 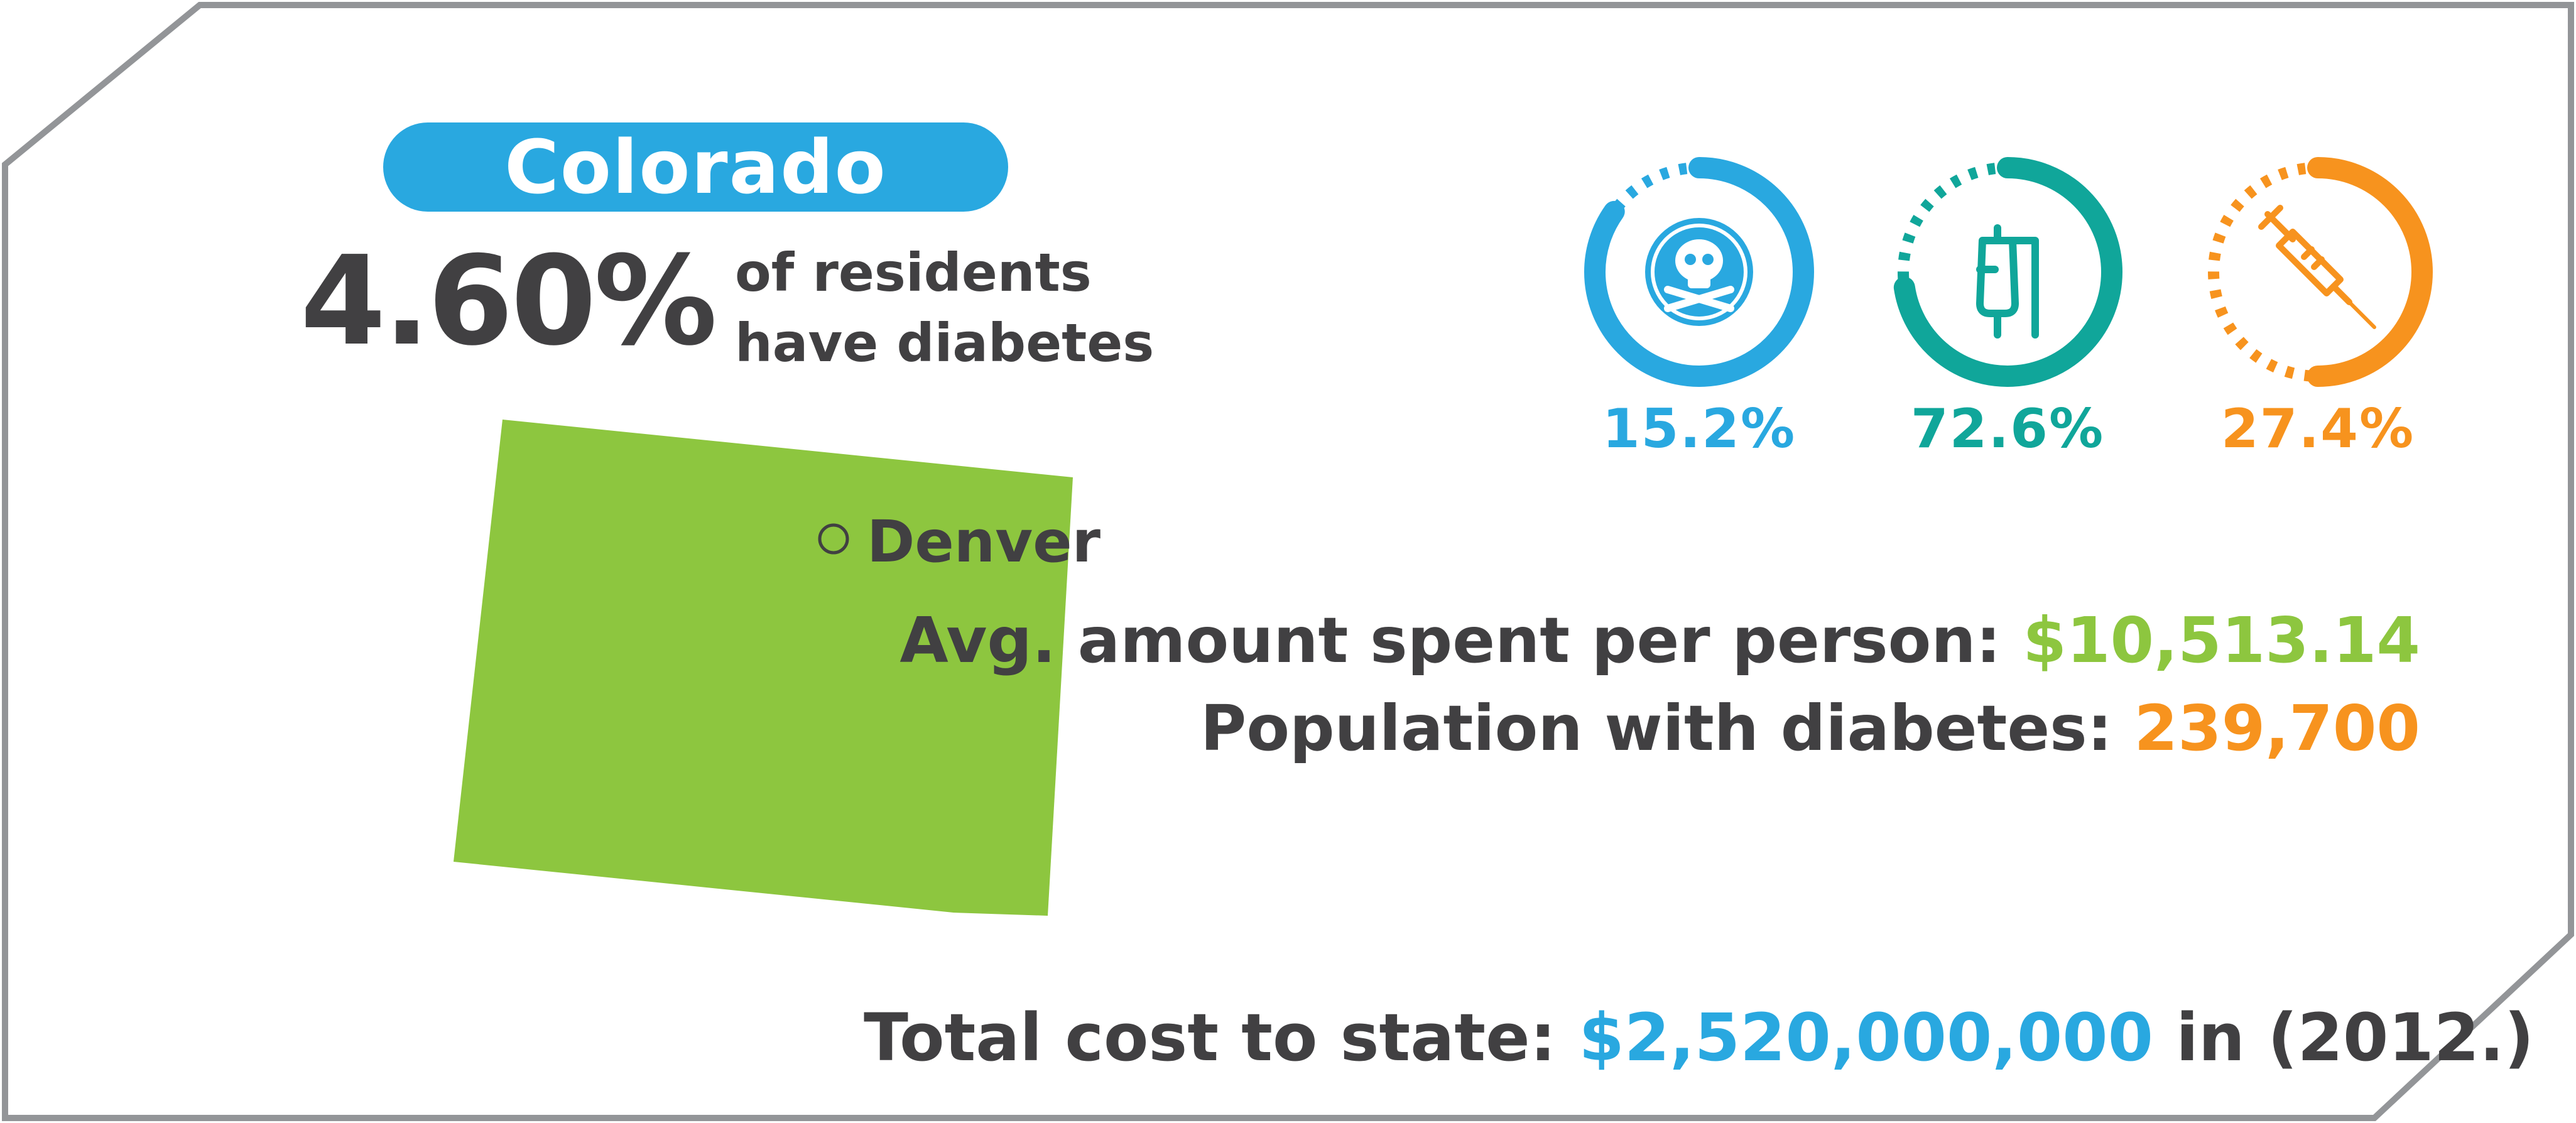 I want to click on total-cost-suffix: in (2012.), so click(x=2355, y=1037).